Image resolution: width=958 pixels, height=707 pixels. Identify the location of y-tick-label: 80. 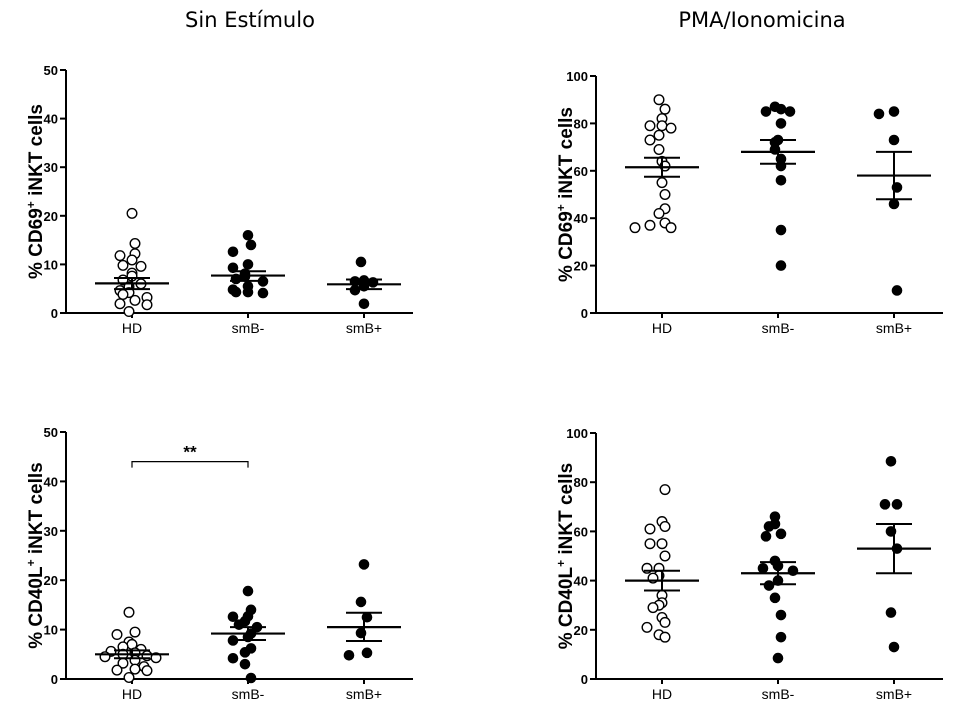
(581, 123).